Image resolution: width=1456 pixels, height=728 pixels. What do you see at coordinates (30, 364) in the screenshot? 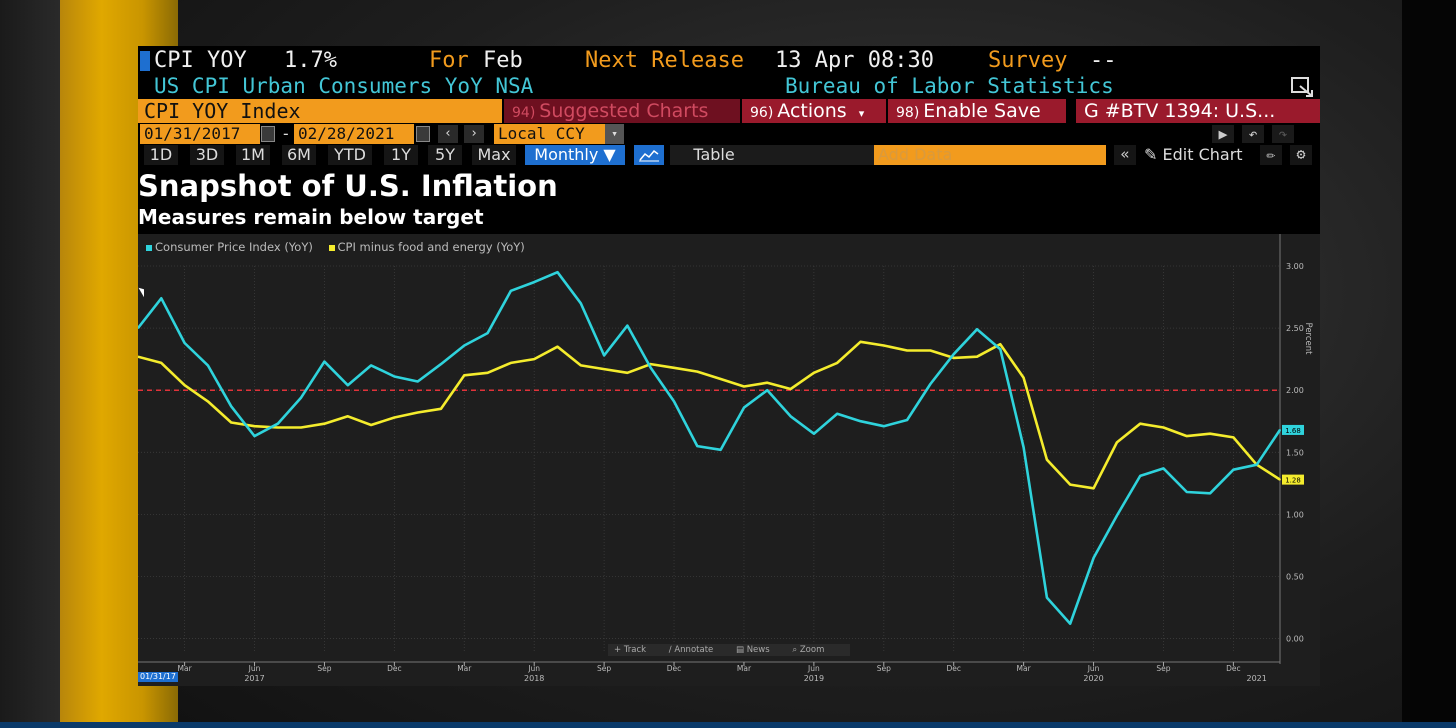
I see `studio-backdrop-left` at bounding box center [30, 364].